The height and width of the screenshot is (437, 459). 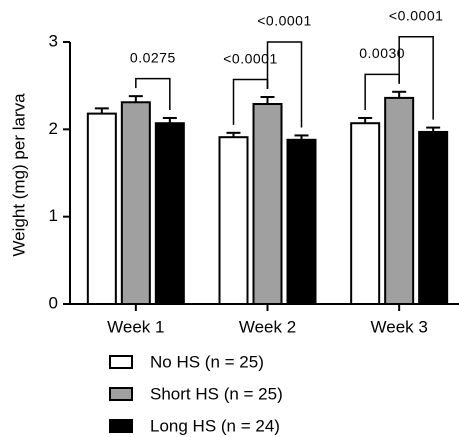 I want to click on x-tick-label: Week 3, so click(x=399, y=326).